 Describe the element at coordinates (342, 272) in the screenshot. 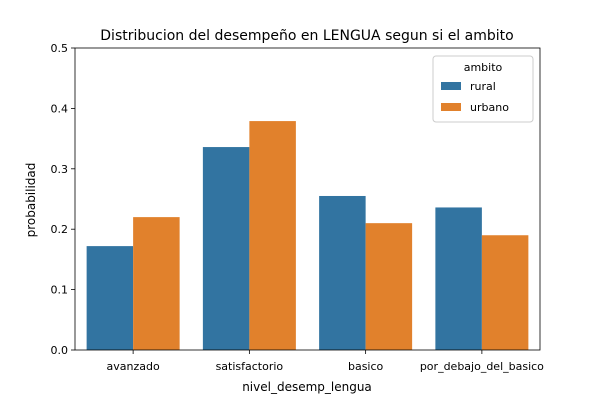

I see `bar-rural-basico` at that location.